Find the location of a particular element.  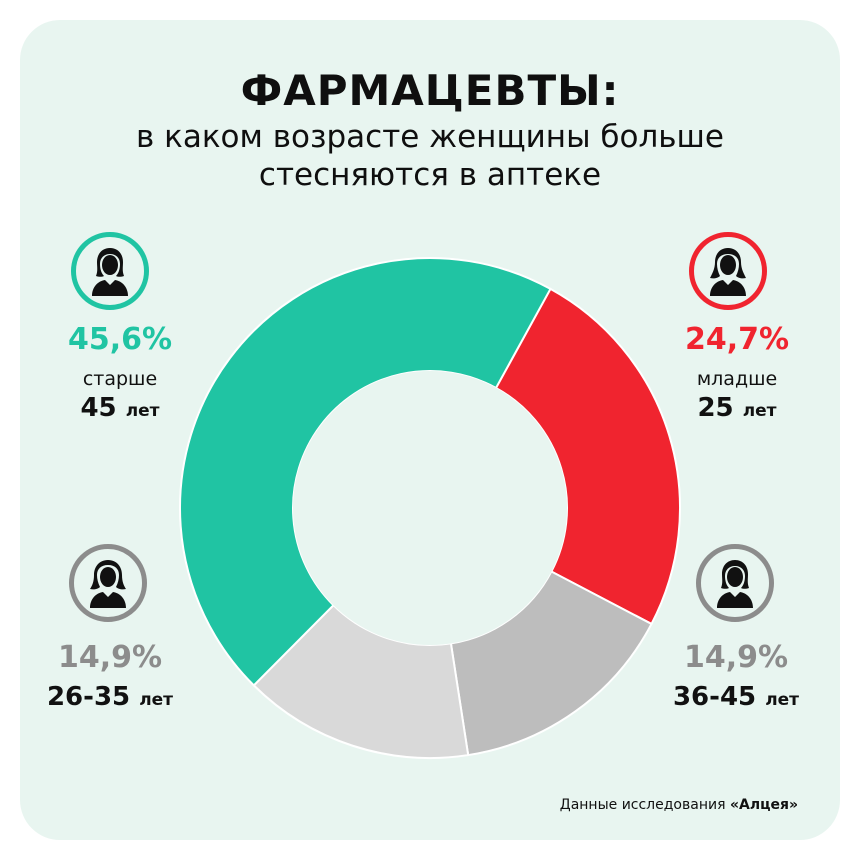

label-36-45-age-value: 36-45 is located at coordinates (714, 697).